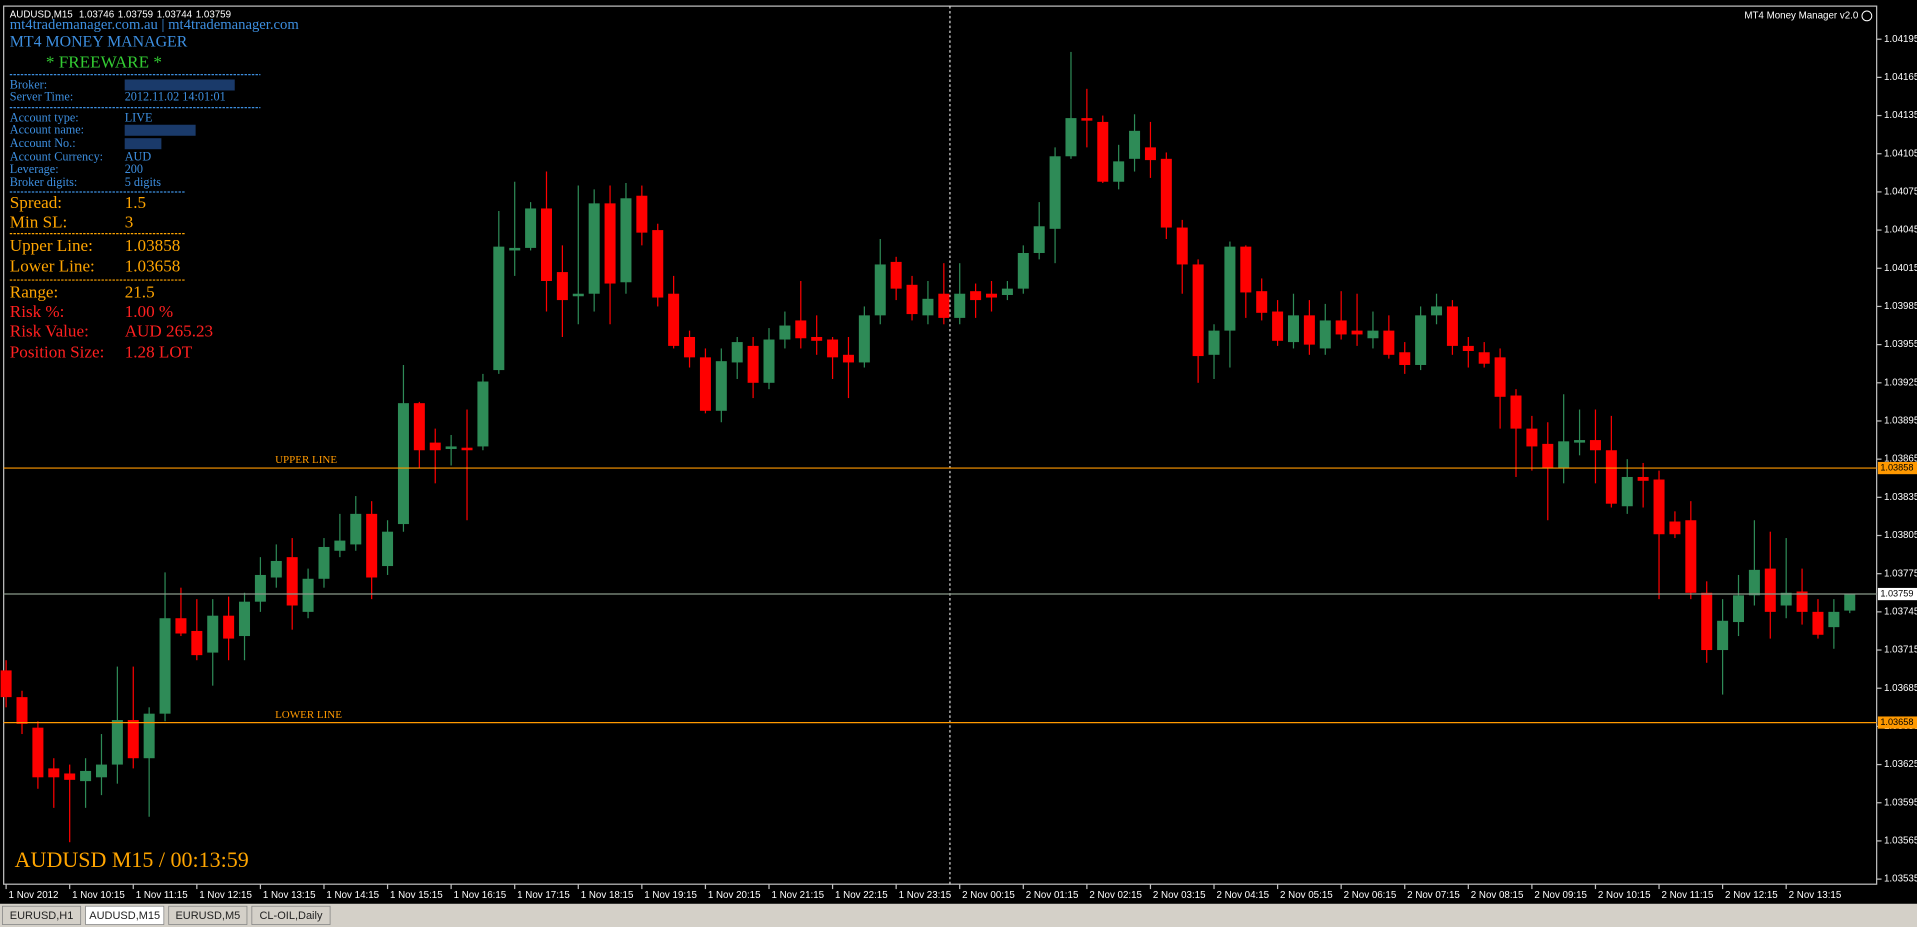  What do you see at coordinates (1115, 895) in the screenshot?
I see `x-tick-label: 2 Nov 02:15` at bounding box center [1115, 895].